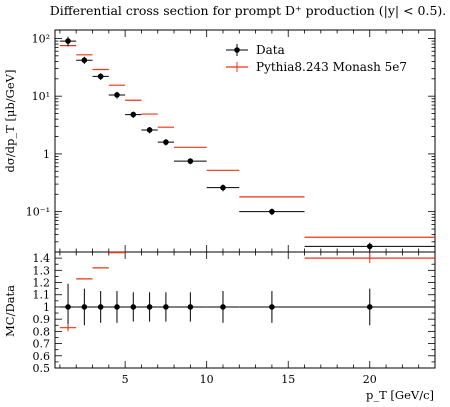 This screenshot has width=450, height=407. I want to click on main-y-tick-label: 10⁻¹, so click(38, 212).